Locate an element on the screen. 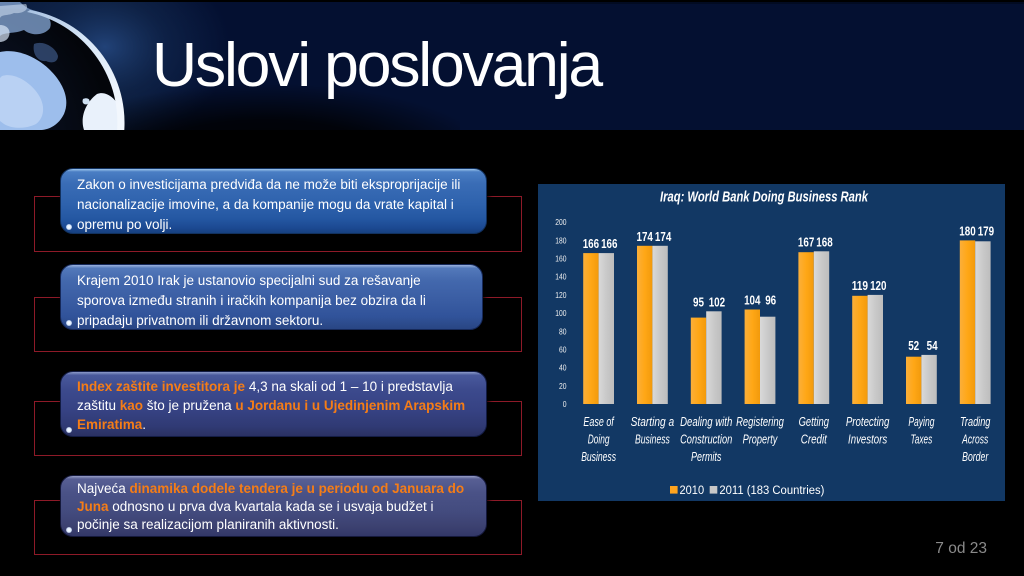 This screenshot has width=1024, height=576. svg-text: Registering is located at coordinates (760, 422).